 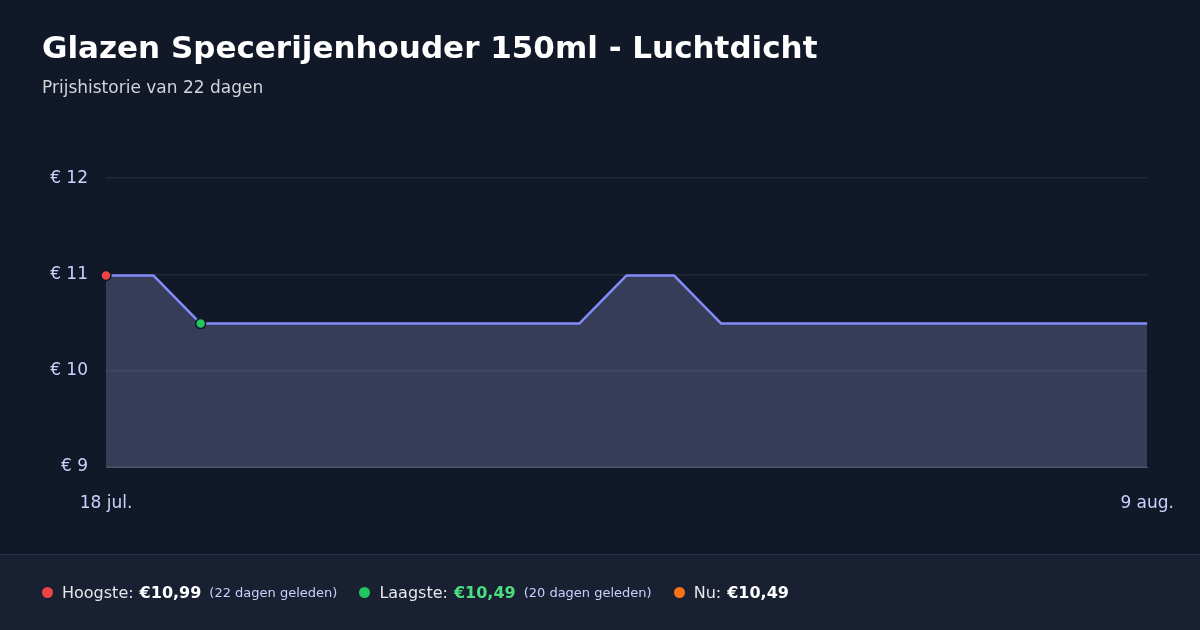 What do you see at coordinates (430, 47) in the screenshot?
I see `chart-title: Glazen Specerijenhouder 150ml - Luchtdicht` at bounding box center [430, 47].